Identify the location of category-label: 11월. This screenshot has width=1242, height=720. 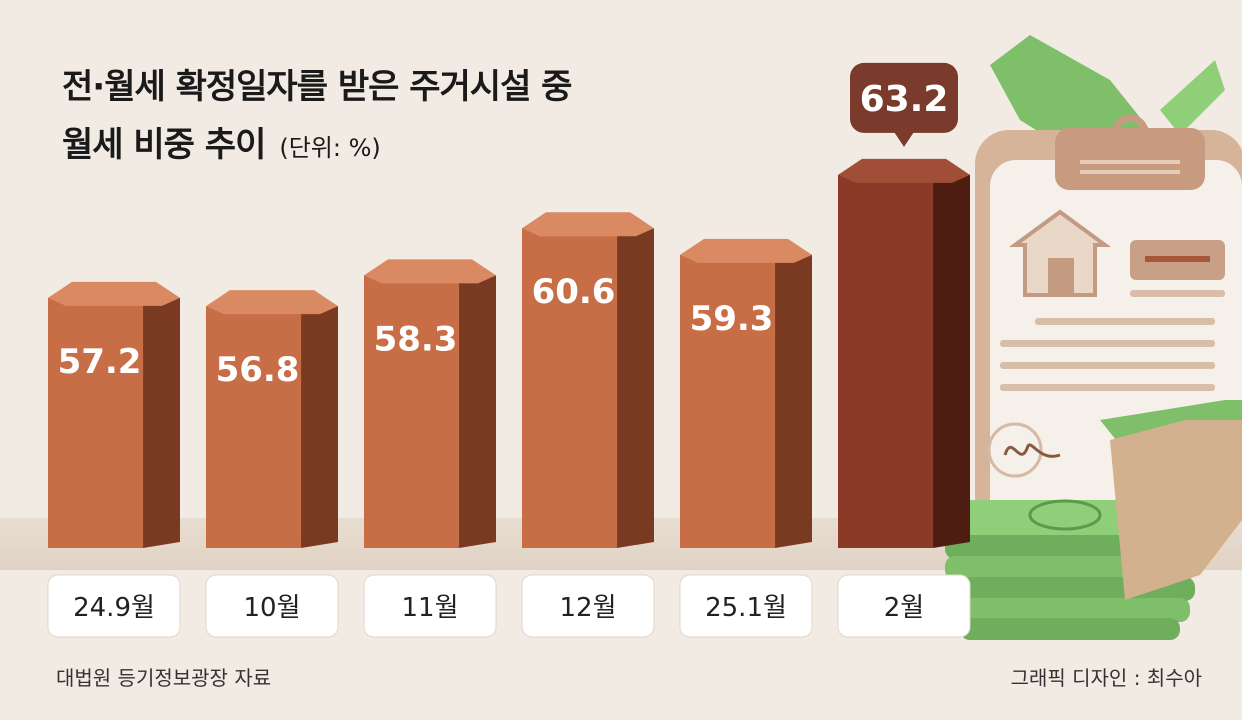
(429, 608).